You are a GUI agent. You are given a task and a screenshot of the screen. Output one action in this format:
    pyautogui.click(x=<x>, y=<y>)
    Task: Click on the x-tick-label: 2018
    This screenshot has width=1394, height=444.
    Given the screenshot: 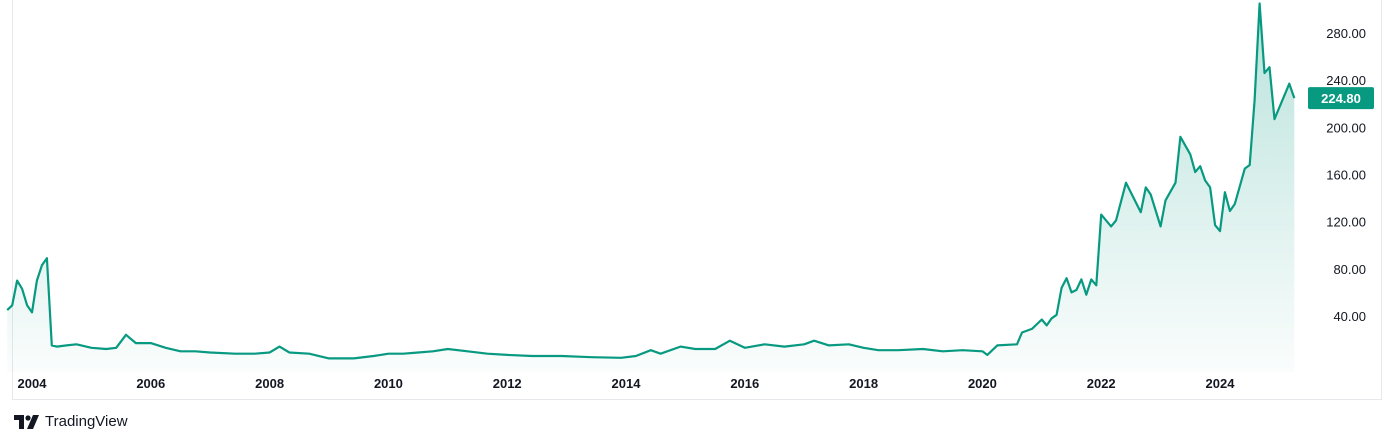 What is the action you would take?
    pyautogui.click(x=863, y=383)
    